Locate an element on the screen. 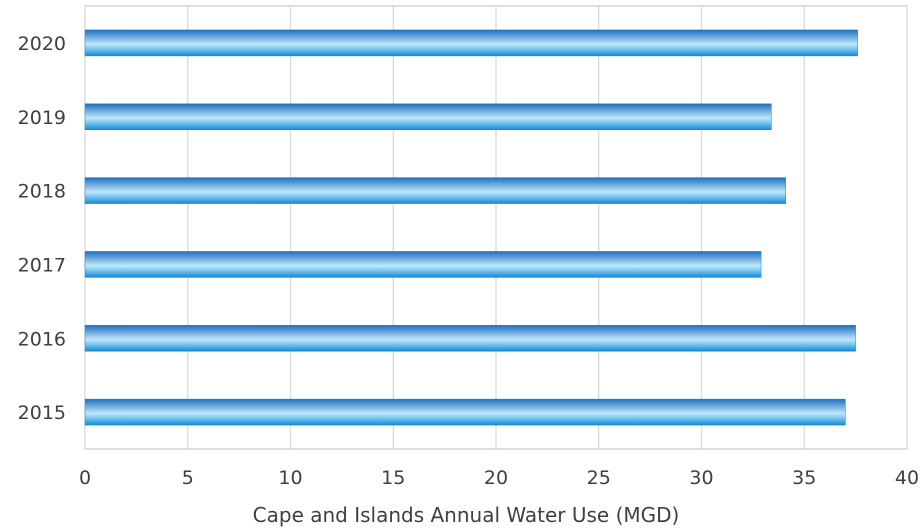 The width and height of the screenshot is (922, 529). bar-2018 is located at coordinates (435, 190).